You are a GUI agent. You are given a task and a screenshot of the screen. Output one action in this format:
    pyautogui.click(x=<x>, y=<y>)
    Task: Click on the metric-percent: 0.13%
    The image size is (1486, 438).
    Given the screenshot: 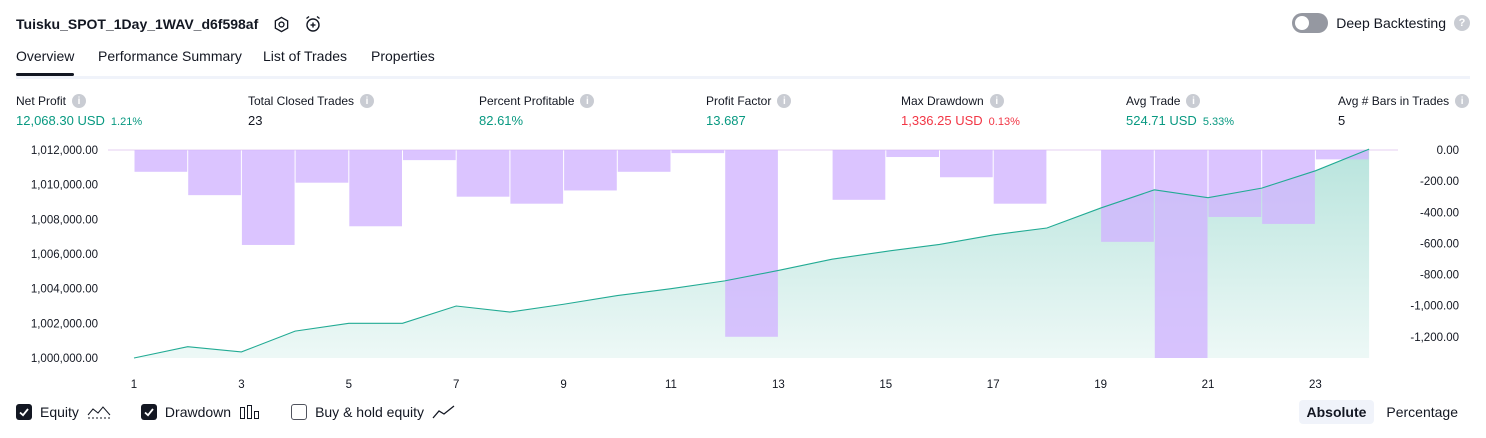 What is the action you would take?
    pyautogui.click(x=1004, y=122)
    